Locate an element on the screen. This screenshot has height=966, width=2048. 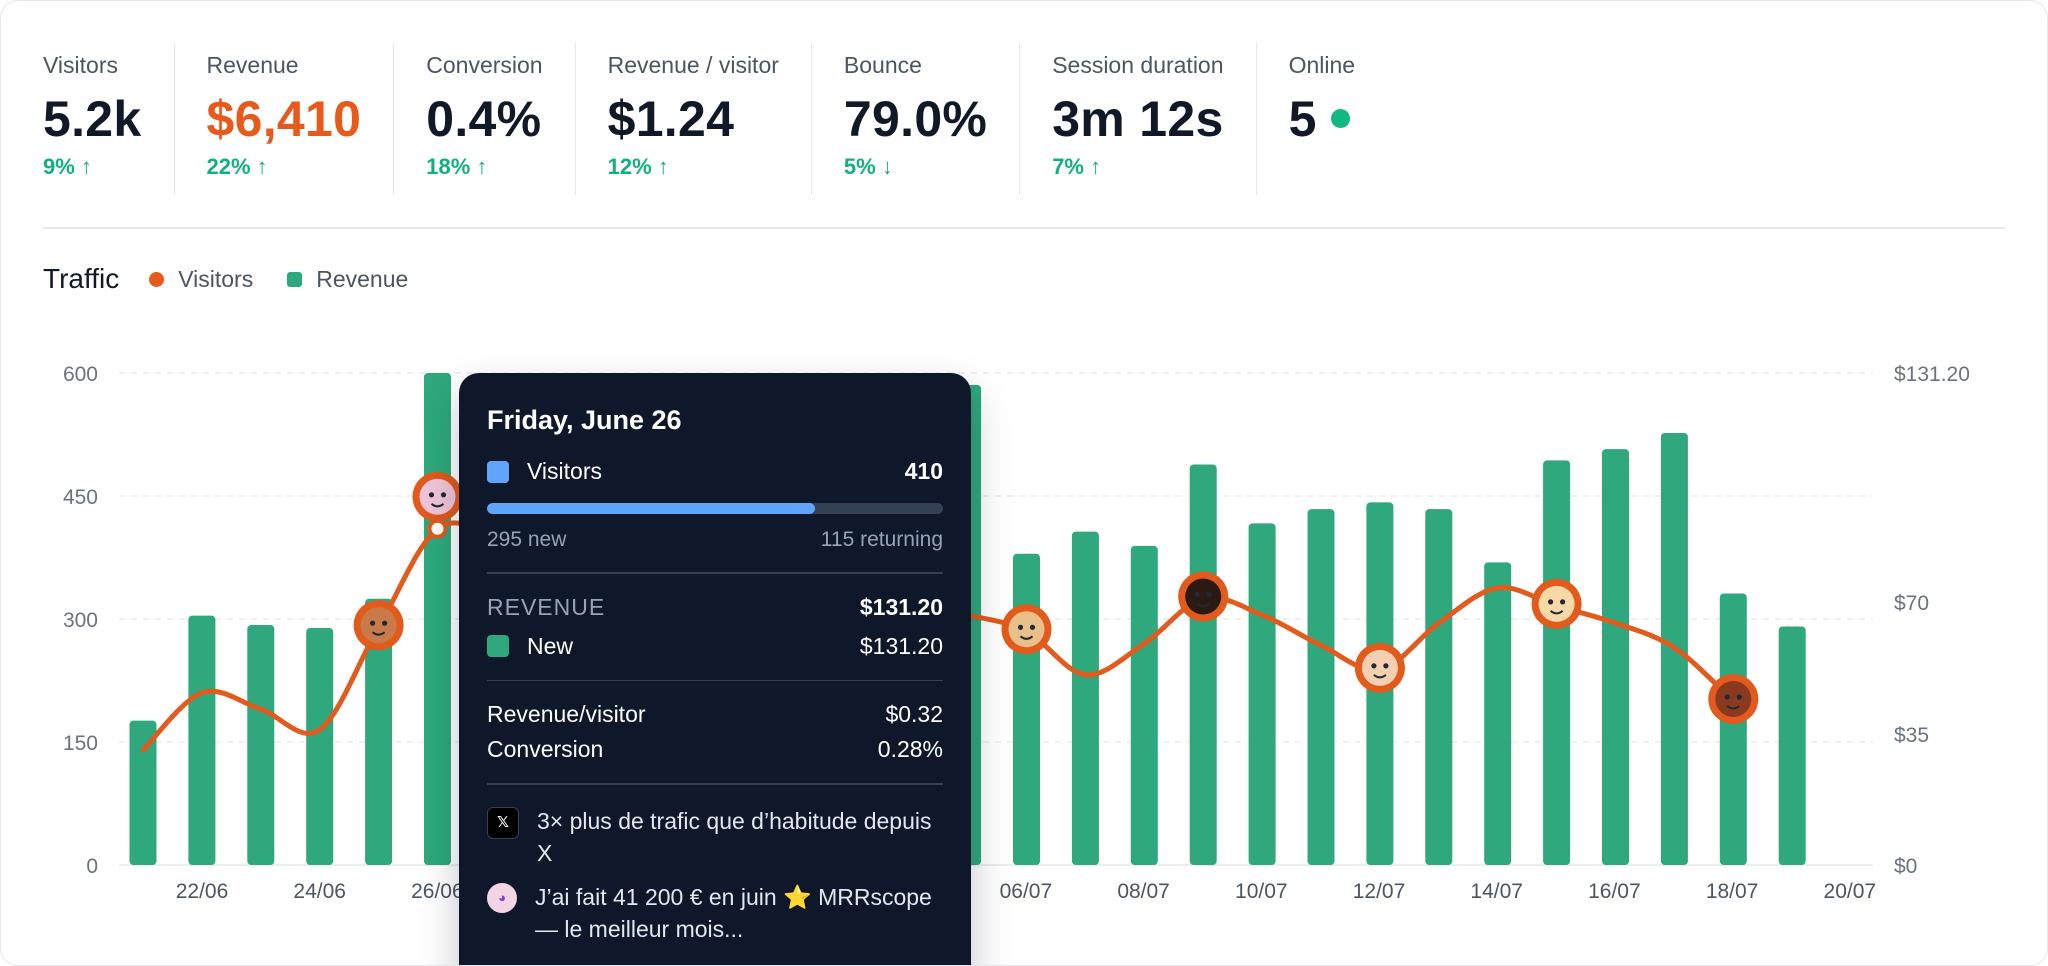
stat-visitors: Visitors 5.2k 9% ↑ is located at coordinates (108, 119).